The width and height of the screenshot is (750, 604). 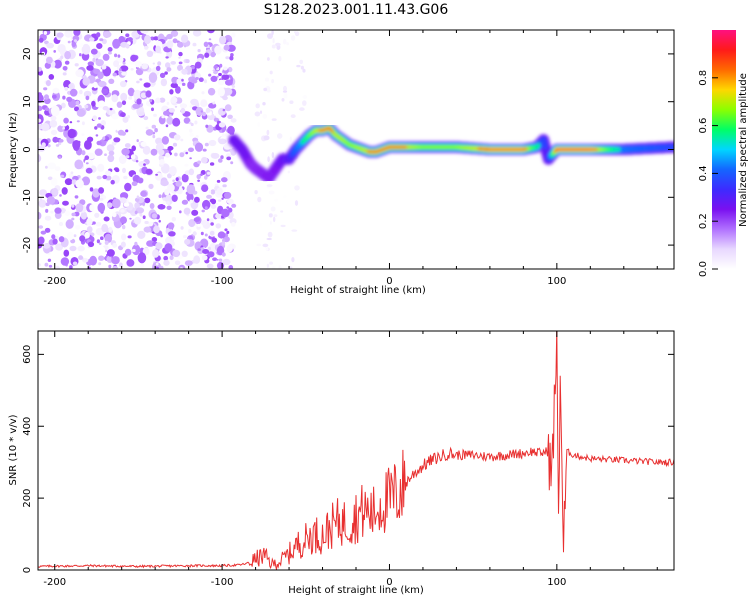 I want to click on colorbar-tick-label: 0.6, so click(x=703, y=126).